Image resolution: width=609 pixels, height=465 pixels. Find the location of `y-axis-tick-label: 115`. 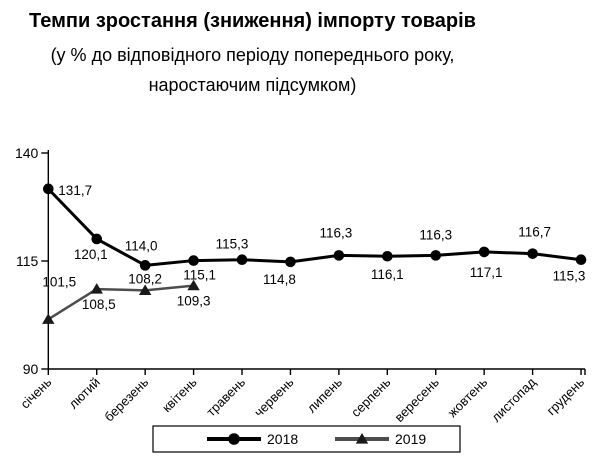

y-axis-tick-label: 115 is located at coordinates (27, 261).